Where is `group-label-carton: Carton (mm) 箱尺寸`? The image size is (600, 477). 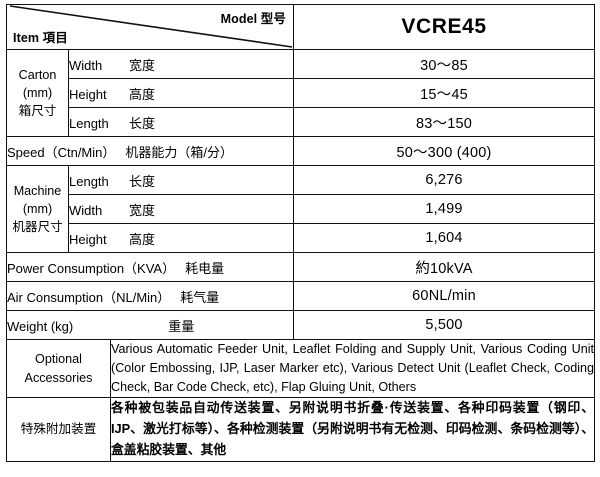 group-label-carton: Carton (mm) 箱尺寸 is located at coordinates (37, 93).